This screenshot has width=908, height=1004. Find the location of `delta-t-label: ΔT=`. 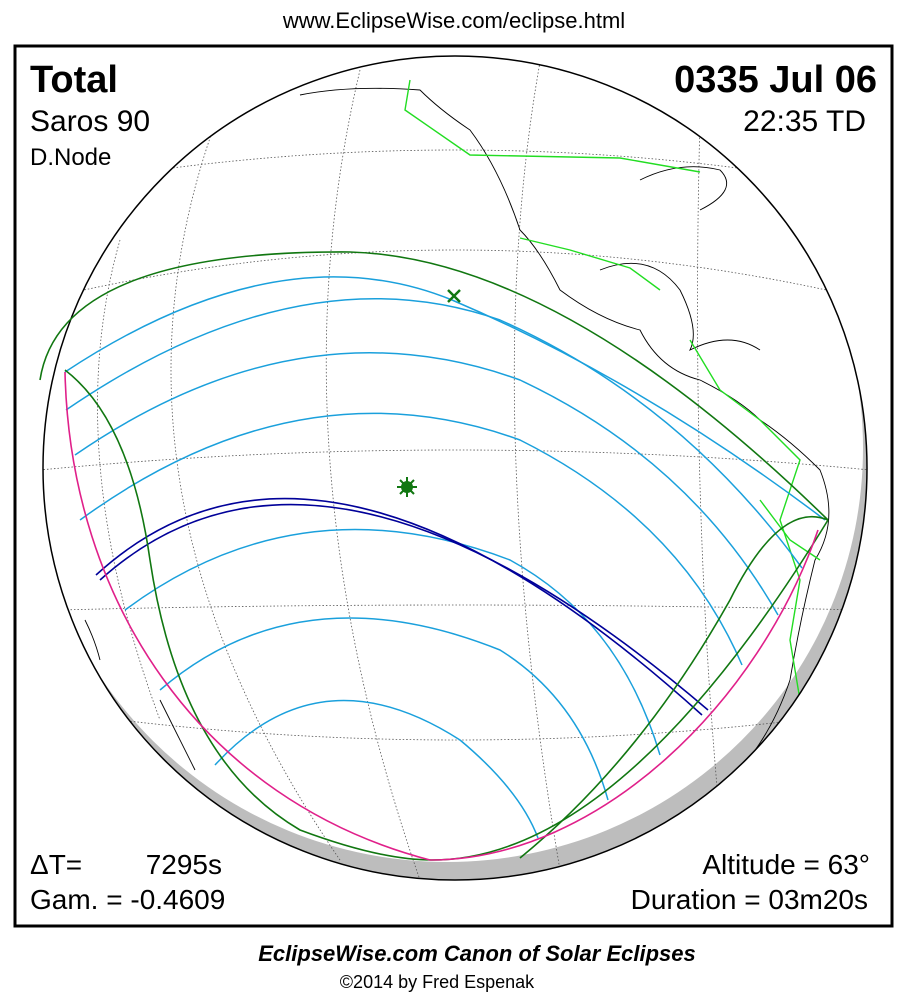

delta-t-label: ΔT= is located at coordinates (56, 864).